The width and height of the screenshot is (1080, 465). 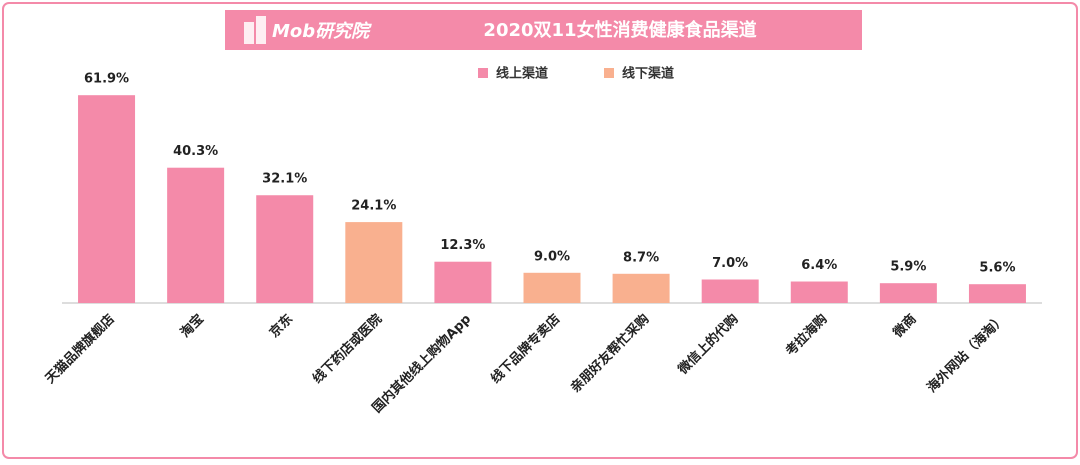 I want to click on data-label: 32.1%, so click(x=284, y=179).